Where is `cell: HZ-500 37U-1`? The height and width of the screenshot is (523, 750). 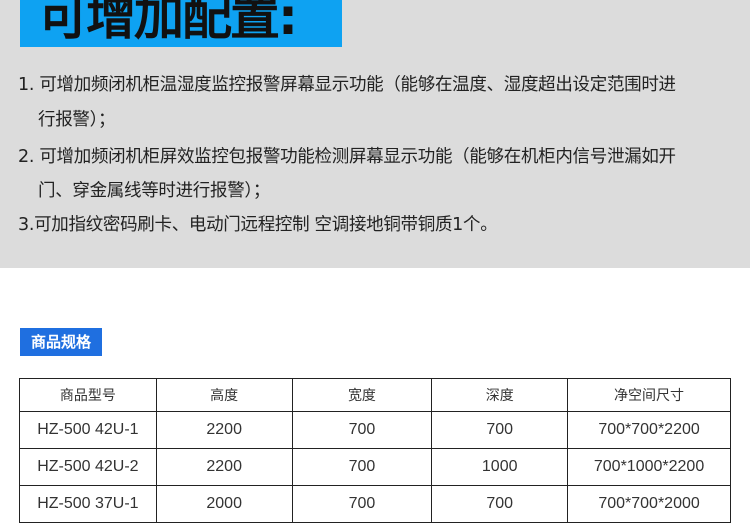 cell: HZ-500 37U-1 is located at coordinates (88, 504).